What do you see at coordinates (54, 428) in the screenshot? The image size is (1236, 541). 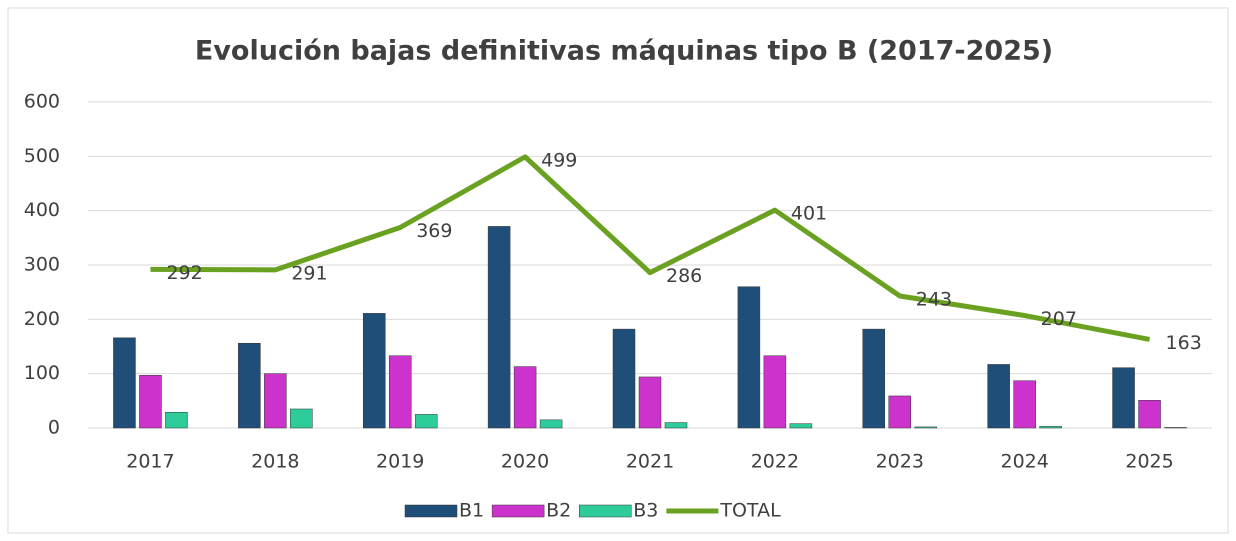 I see `y-tick-label: 0` at bounding box center [54, 428].